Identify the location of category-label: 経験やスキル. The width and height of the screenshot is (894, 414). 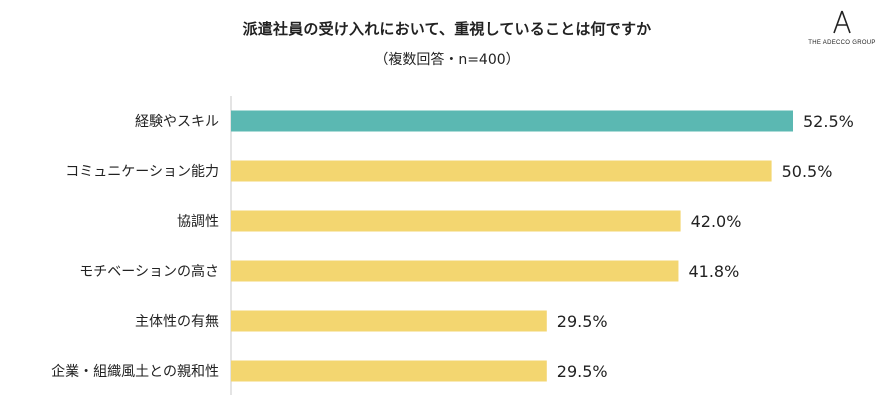
(177, 122).